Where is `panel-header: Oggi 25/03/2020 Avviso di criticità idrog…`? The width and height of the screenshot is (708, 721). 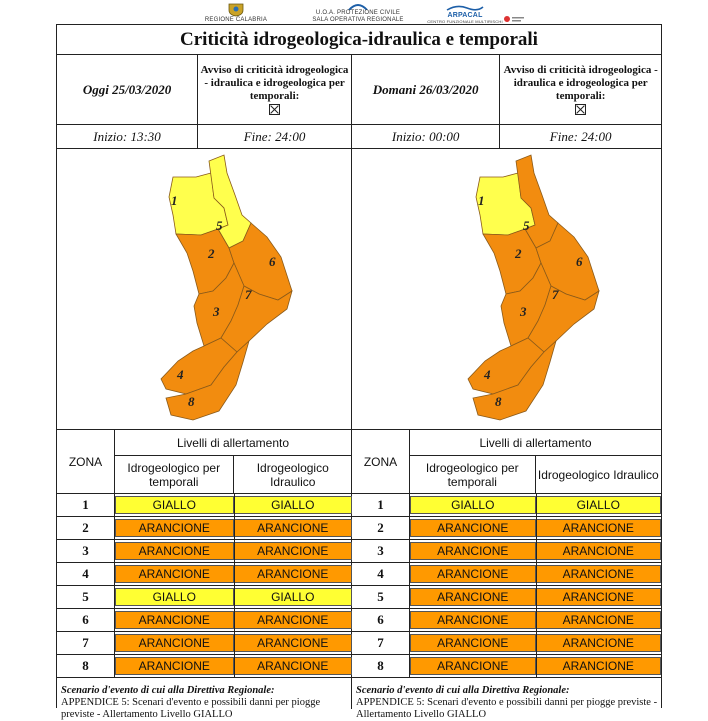 panel-header: Oggi 25/03/2020 Avviso di criticità idrog… is located at coordinates (204, 90).